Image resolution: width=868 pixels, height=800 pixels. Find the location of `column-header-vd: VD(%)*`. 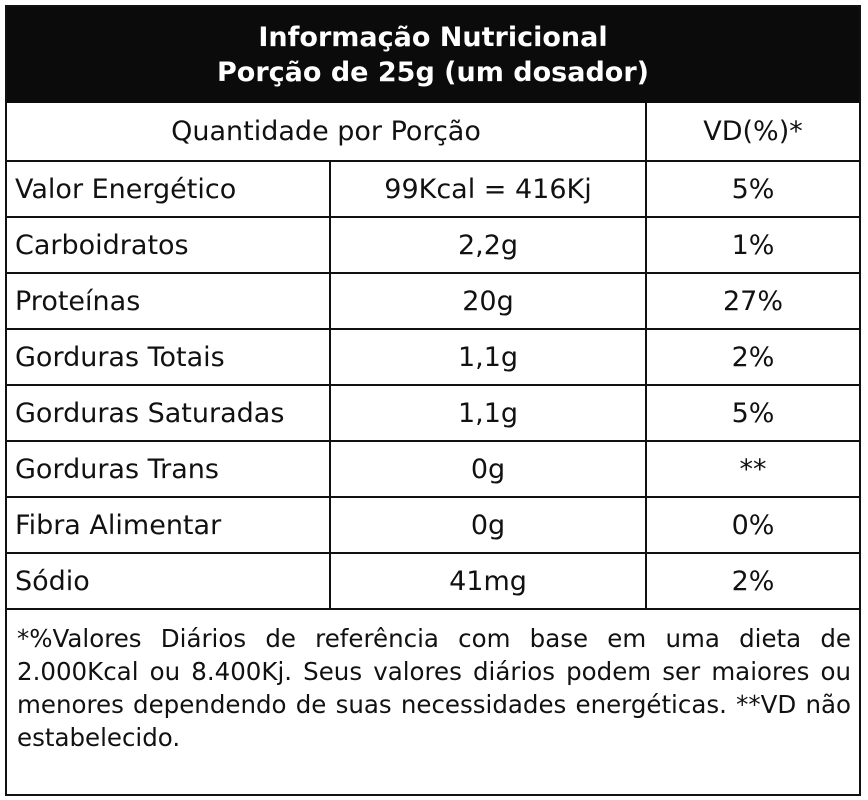

column-header-vd: VD(%)* is located at coordinates (752, 132).